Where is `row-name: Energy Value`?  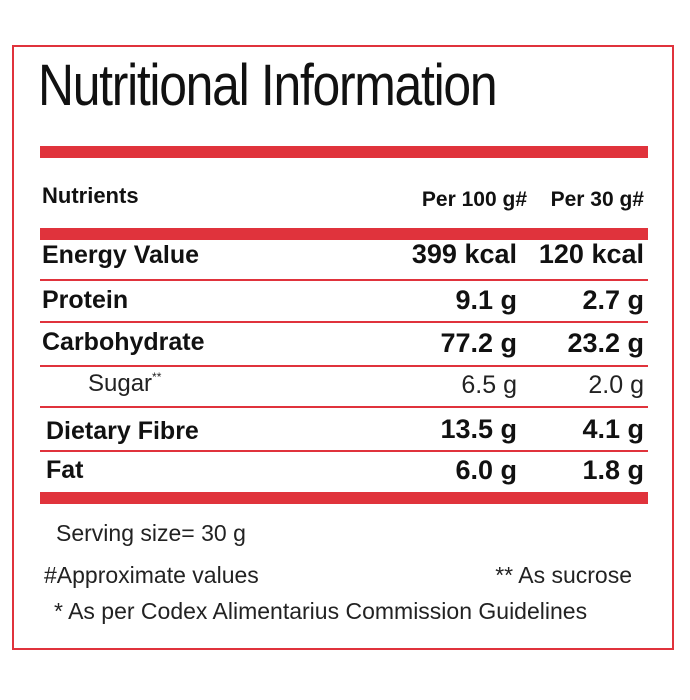
row-name: Energy Value is located at coordinates (121, 255).